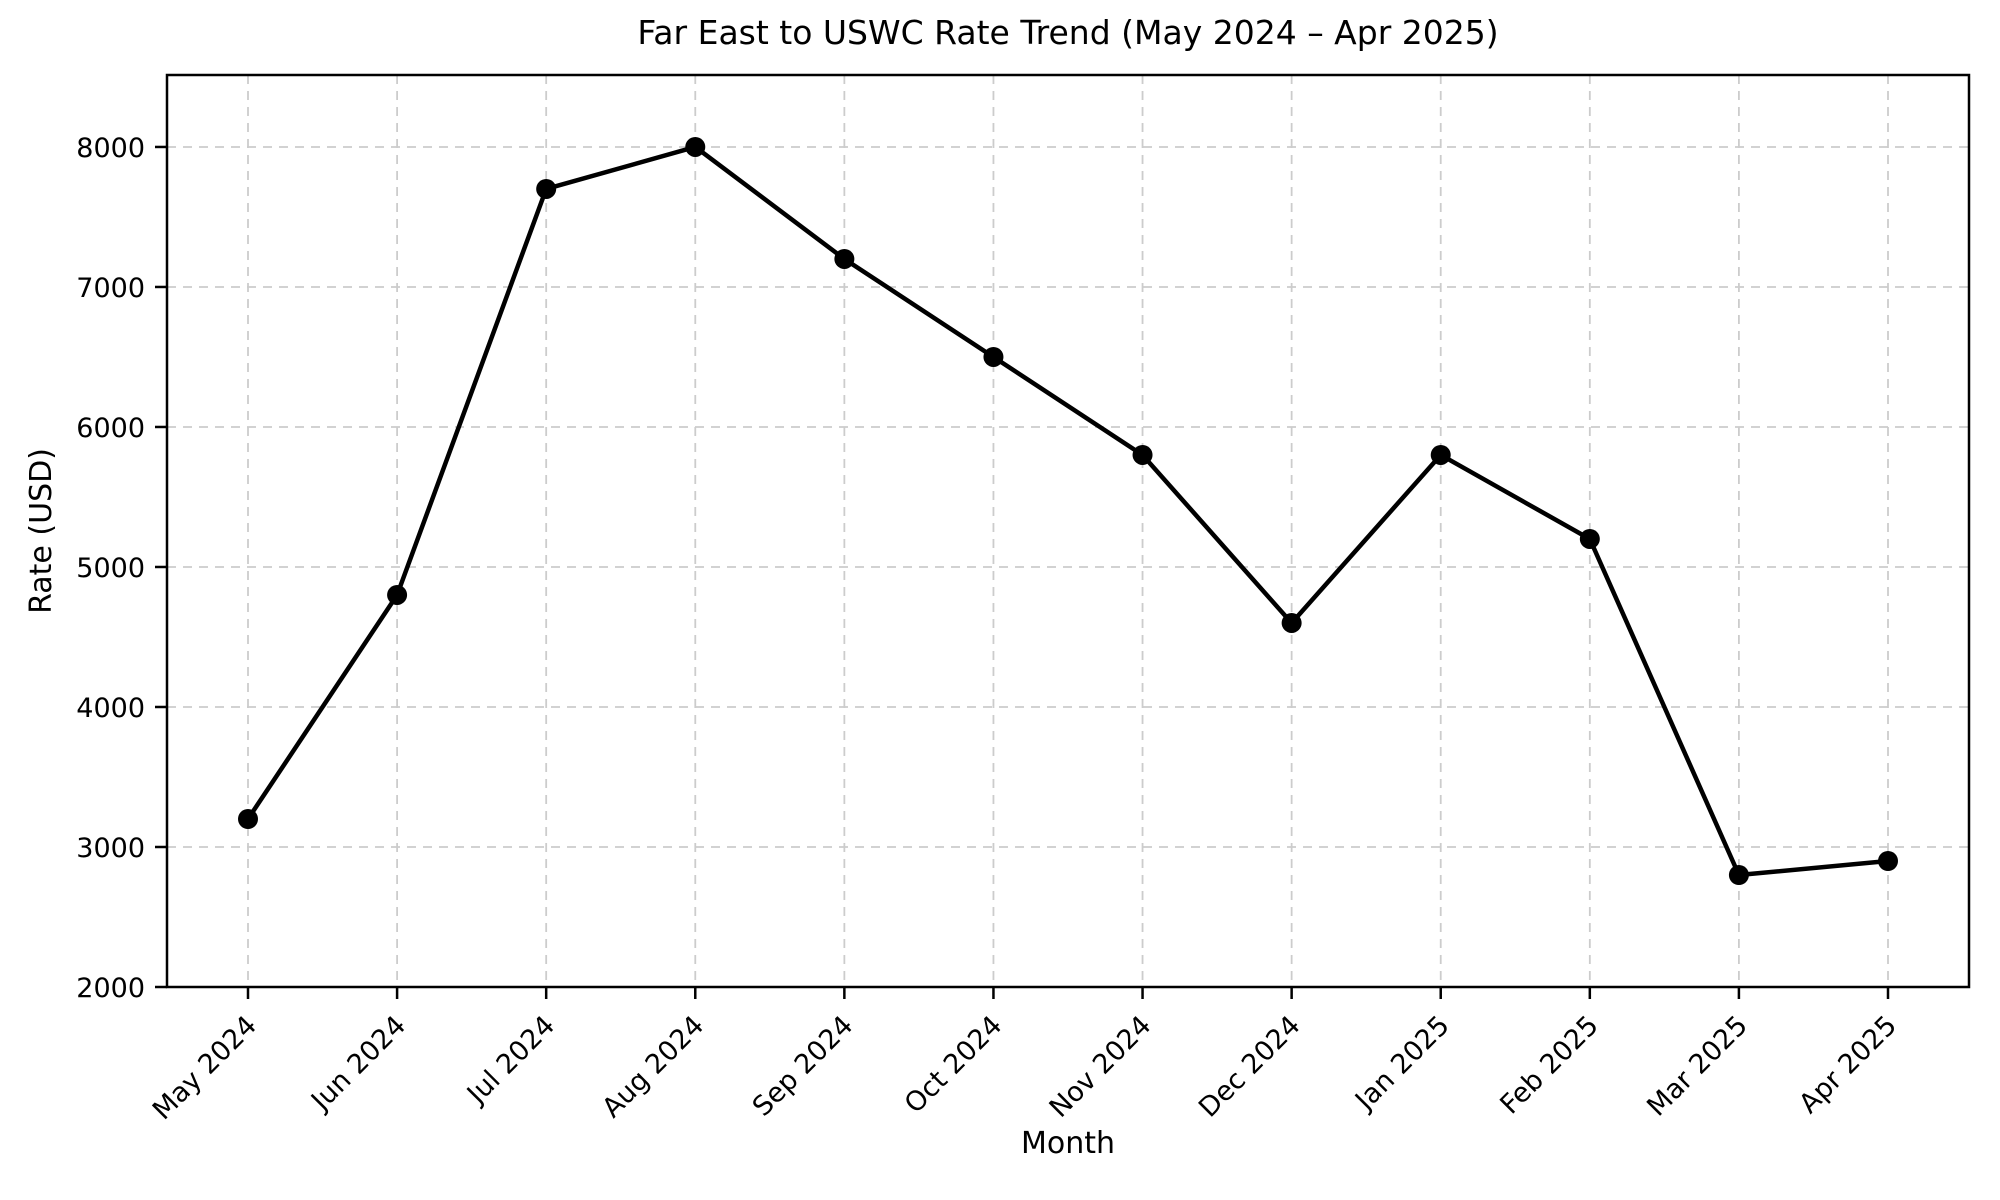 Image resolution: width=2000 pixels, height=1200 pixels. Describe the element at coordinates (110, 148) in the screenshot. I see `y-tick-label: 8000` at that location.